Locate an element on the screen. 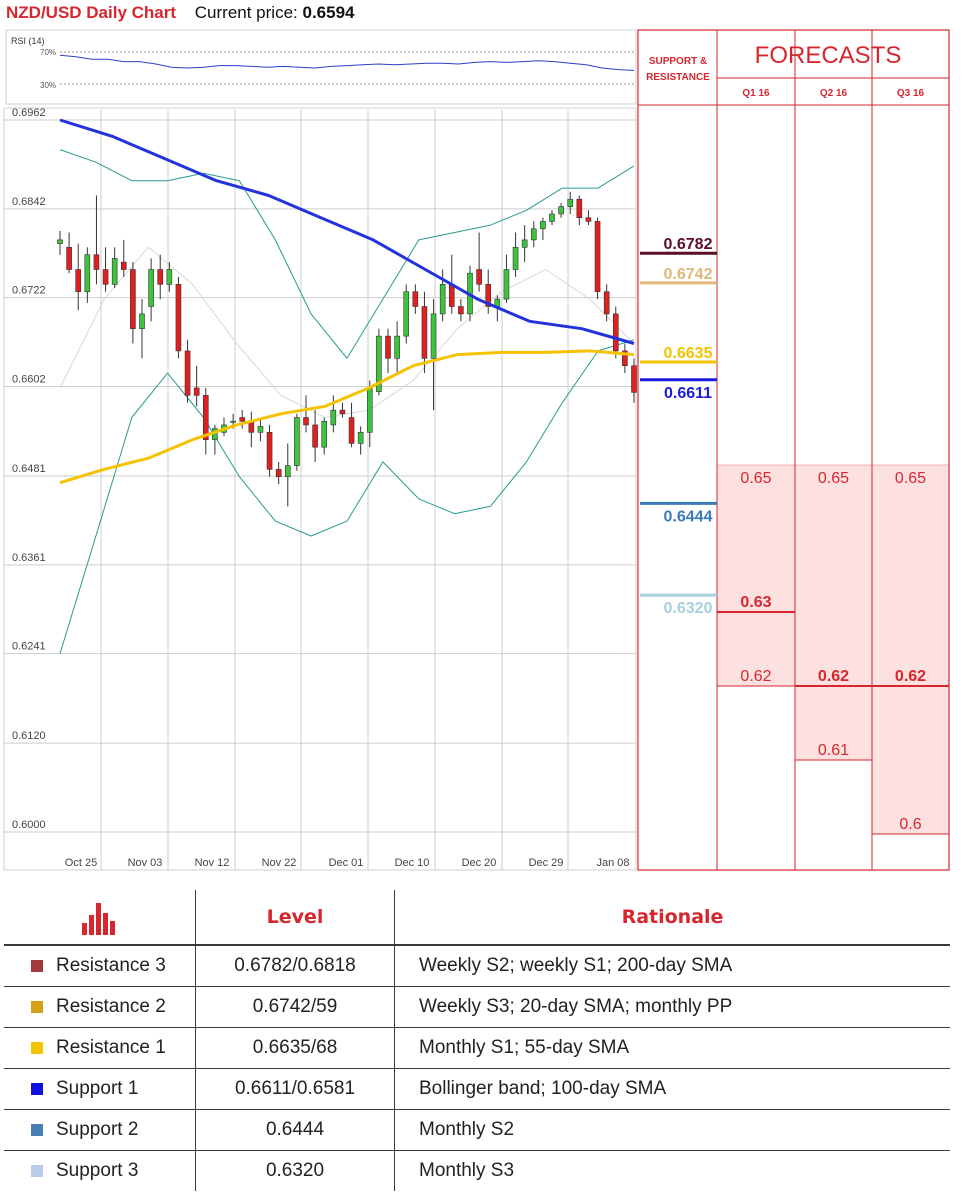  quarter-header: Q3 16 is located at coordinates (911, 93).